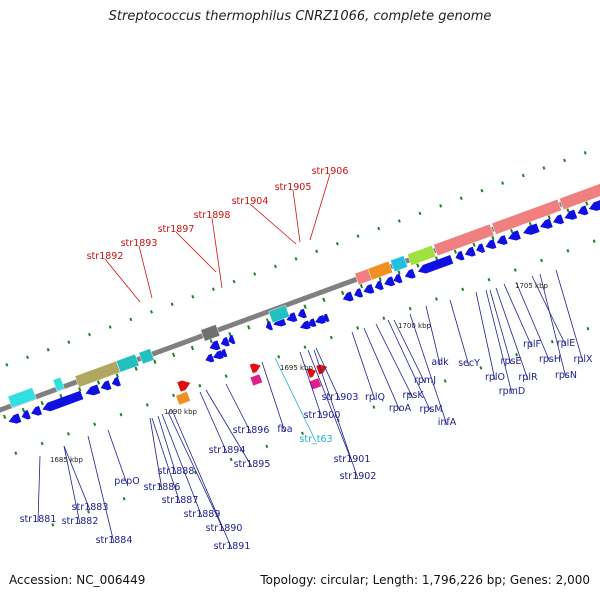 This screenshot has height=600, width=600. What do you see at coordinates (340, 397) in the screenshot?
I see `gene-label: str1903` at bounding box center [340, 397].